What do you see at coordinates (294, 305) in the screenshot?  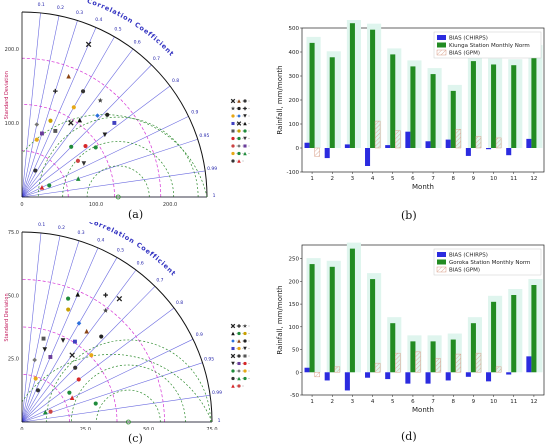 I see `y-tick-label: 150` at bounding box center [294, 305].